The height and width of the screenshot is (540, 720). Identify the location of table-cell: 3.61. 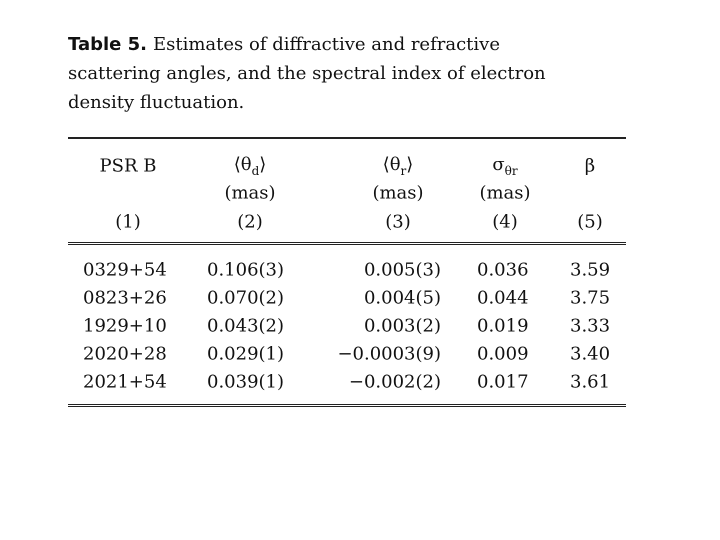
(590, 382).